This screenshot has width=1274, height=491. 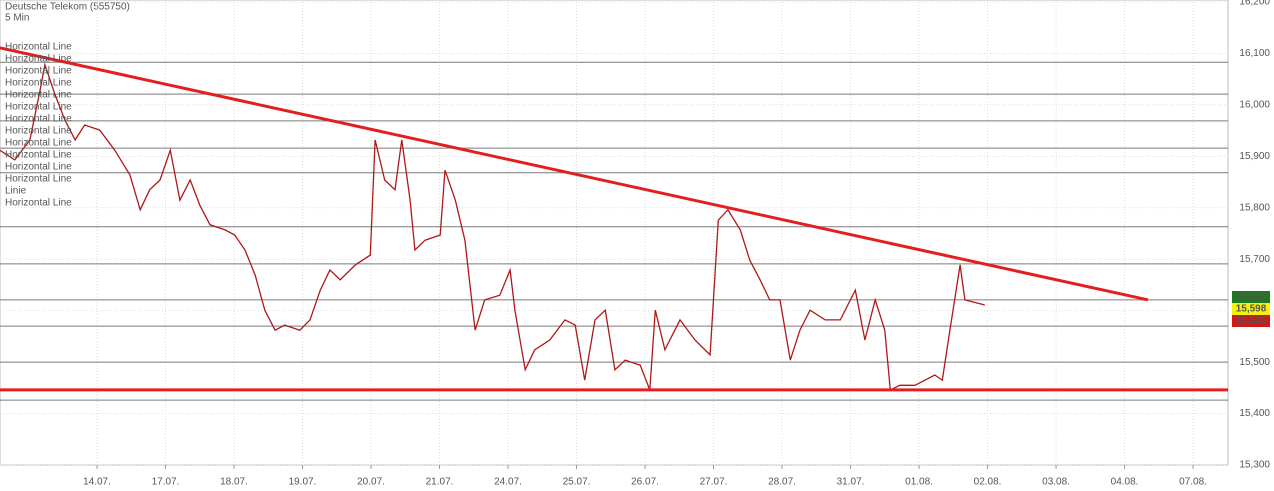 I want to click on y-tick-label: 15,300, so click(x=1254, y=465).